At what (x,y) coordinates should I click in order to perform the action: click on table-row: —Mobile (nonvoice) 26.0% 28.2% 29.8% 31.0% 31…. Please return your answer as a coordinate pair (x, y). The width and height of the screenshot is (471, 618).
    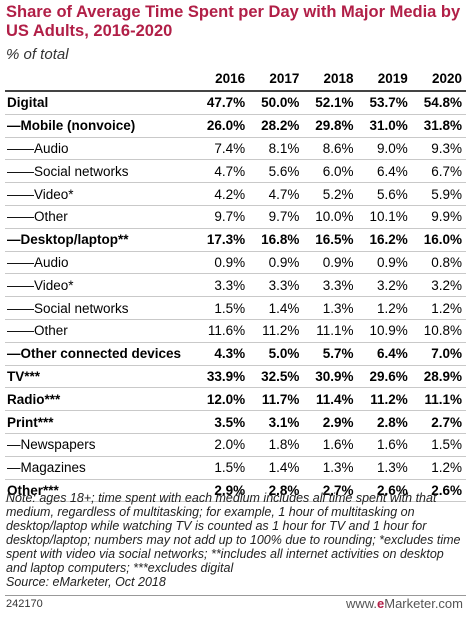
    Looking at the image, I should click on (235, 126).